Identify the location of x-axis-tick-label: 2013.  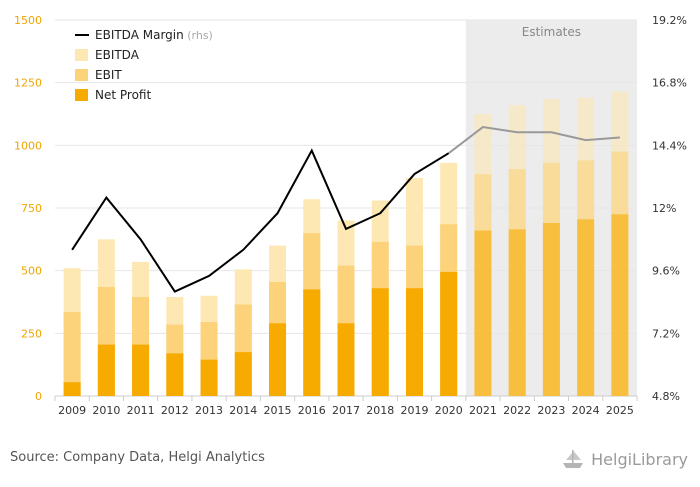
(209, 410).